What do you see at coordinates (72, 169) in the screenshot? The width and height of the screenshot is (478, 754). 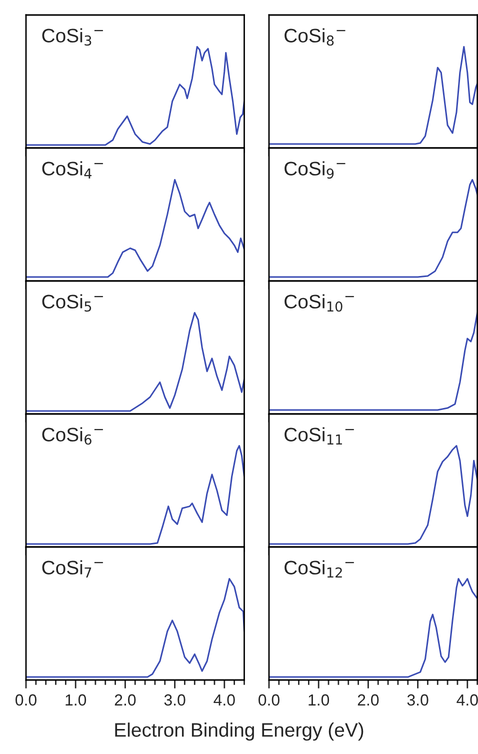 I see `chart-title: CoSi$_{4}$$^{−}$` at bounding box center [72, 169].